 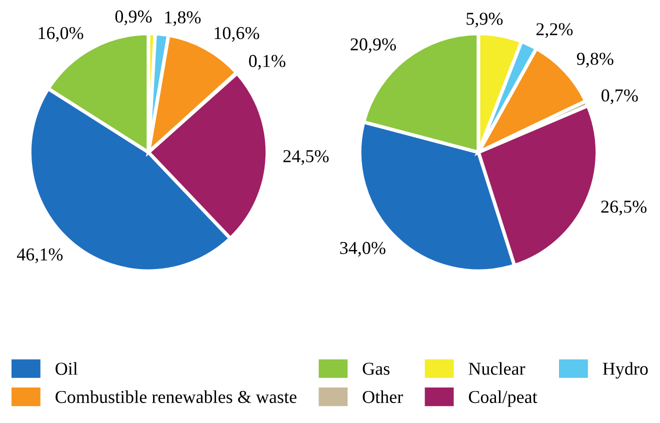 What do you see at coordinates (67, 368) in the screenshot?
I see `legend-label: Oil` at bounding box center [67, 368].